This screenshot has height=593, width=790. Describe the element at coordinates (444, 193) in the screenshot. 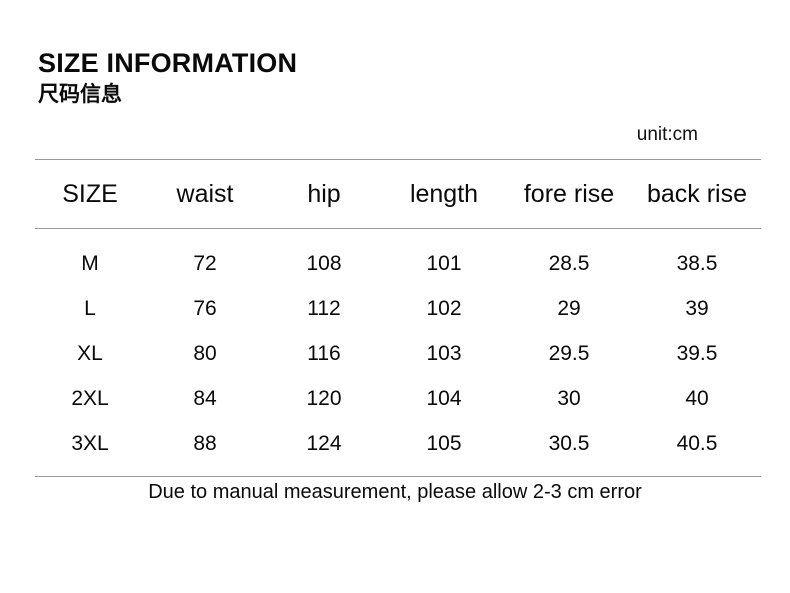

I see `column-header-length: length` at that location.